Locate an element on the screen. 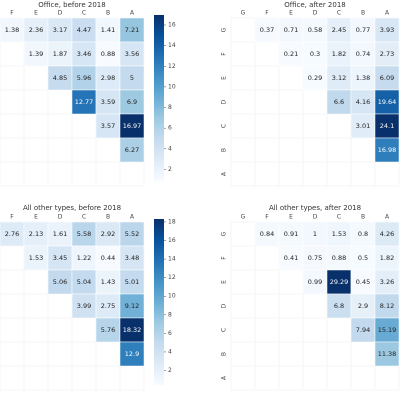 The width and height of the screenshot is (400, 400). x-tick-label: C is located at coordinates (84, 217).